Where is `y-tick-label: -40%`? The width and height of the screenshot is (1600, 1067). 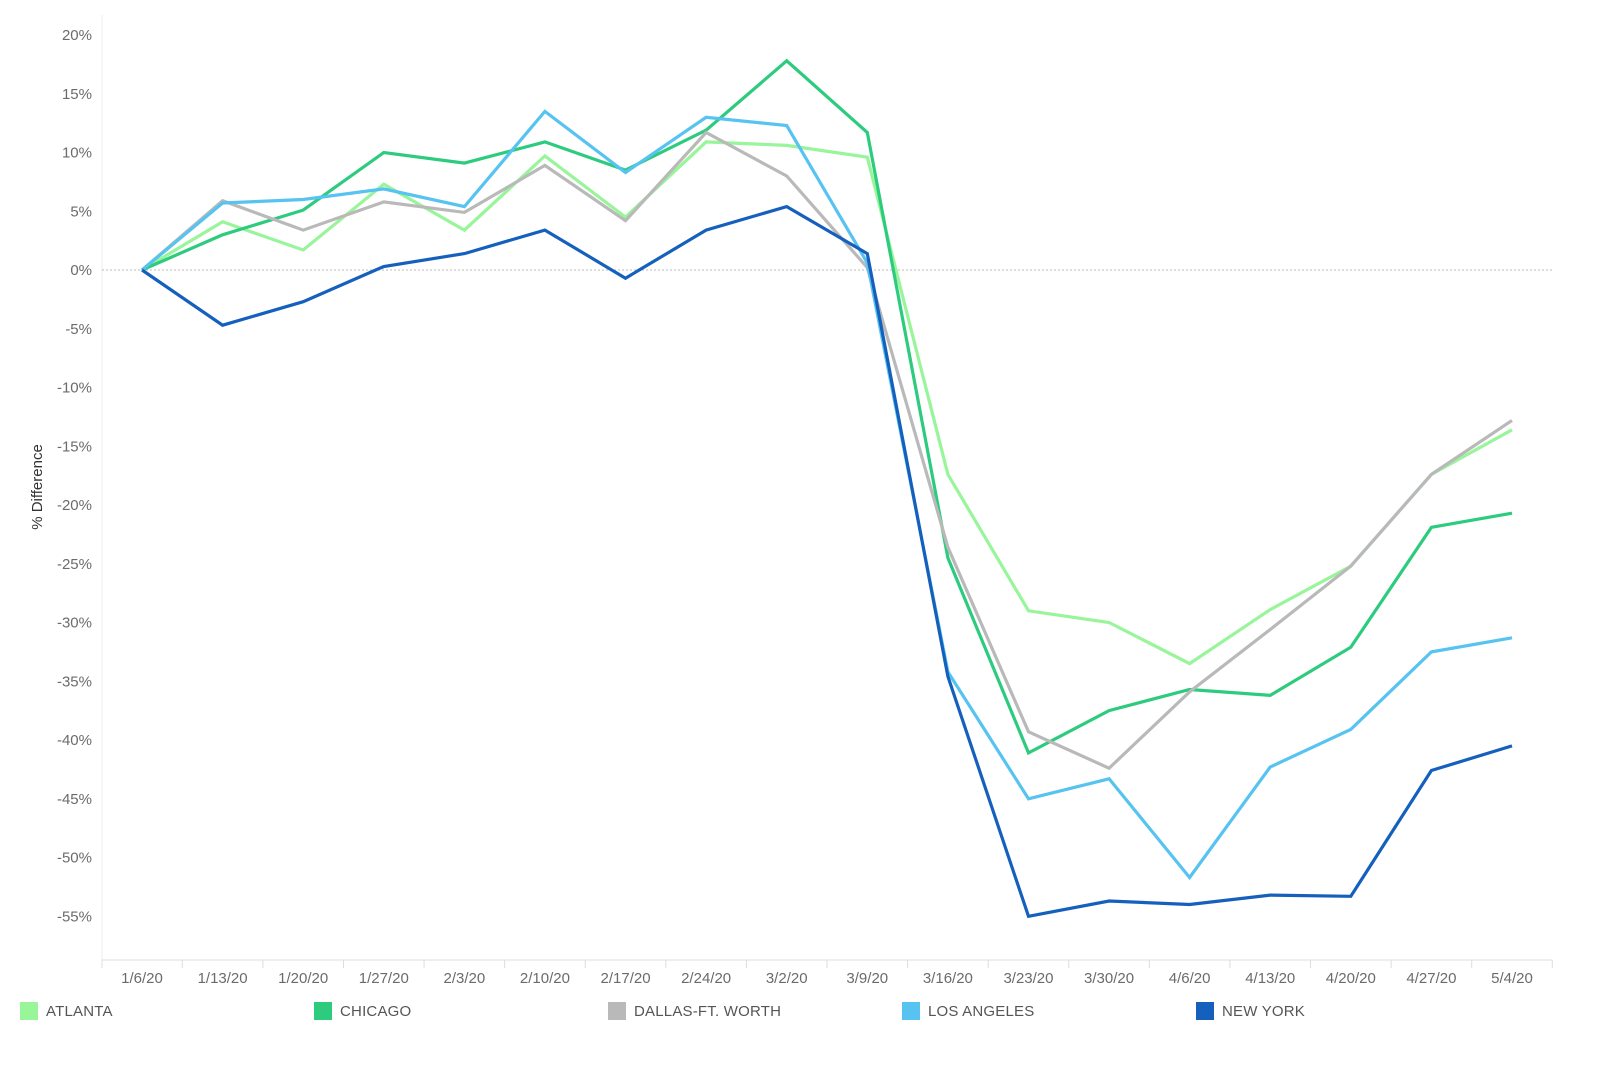
y-tick-label: -40% is located at coordinates (74, 740).